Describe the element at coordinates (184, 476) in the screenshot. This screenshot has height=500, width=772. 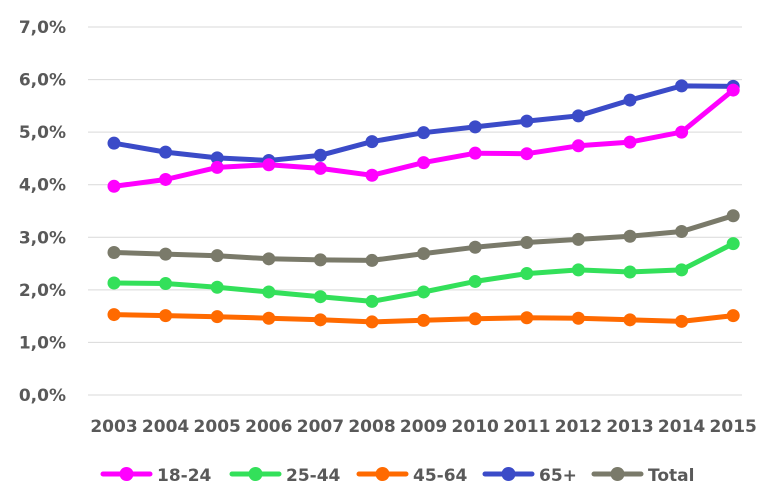
I see `legend-label: 18-24` at that location.